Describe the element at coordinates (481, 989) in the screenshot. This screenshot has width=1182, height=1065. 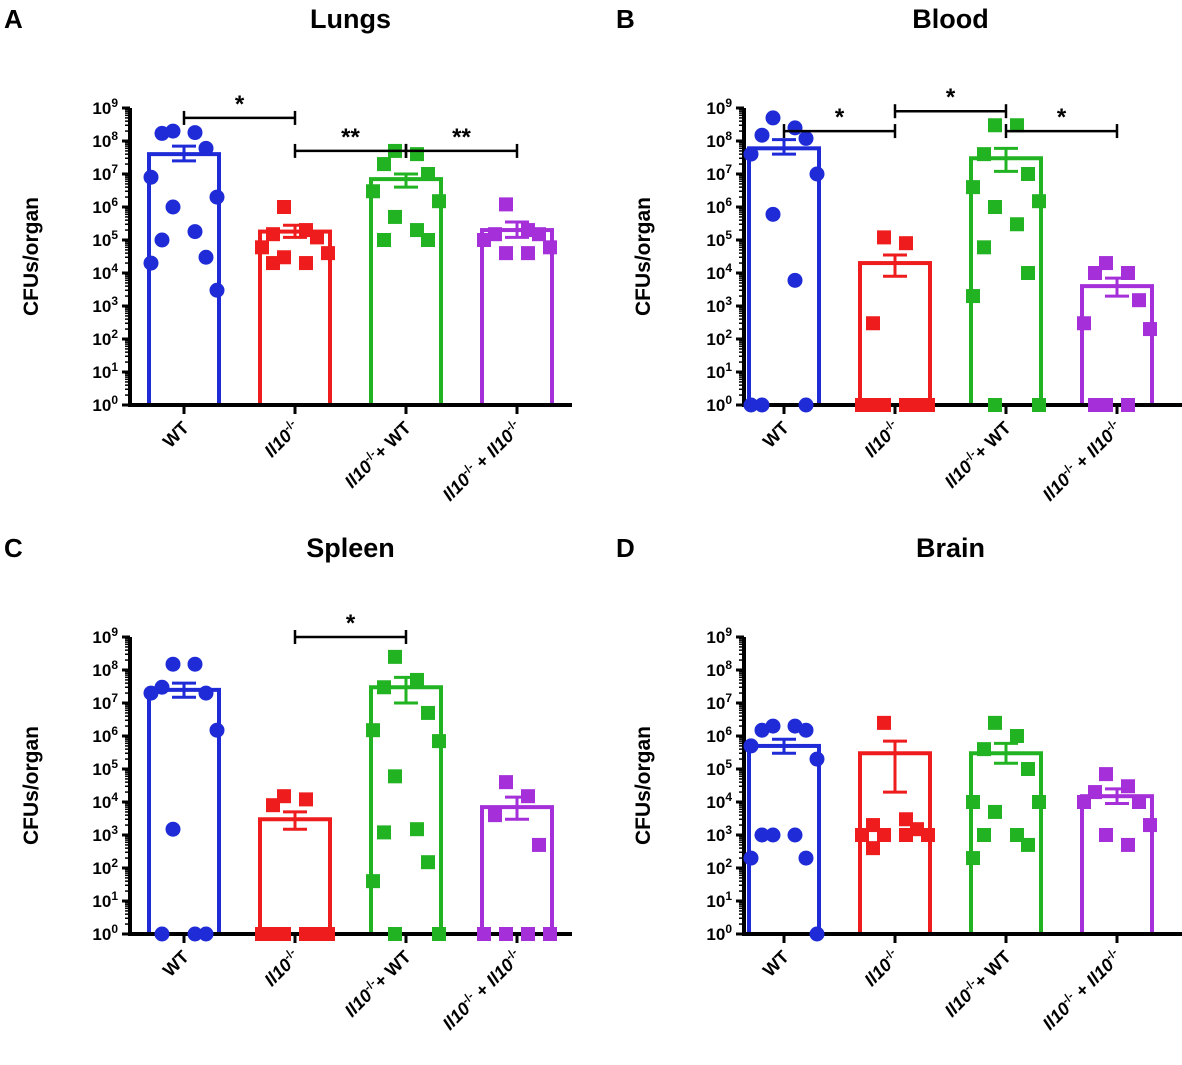
I see `x-tick-label-3: Il10-/- + Il10-/-` at that location.